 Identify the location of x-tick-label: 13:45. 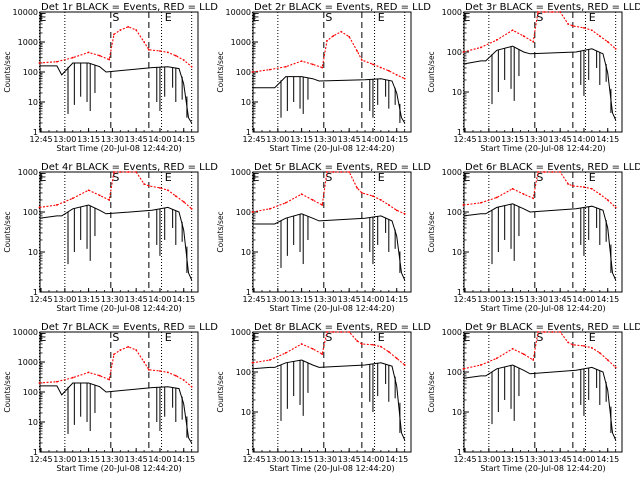
(136, 459).